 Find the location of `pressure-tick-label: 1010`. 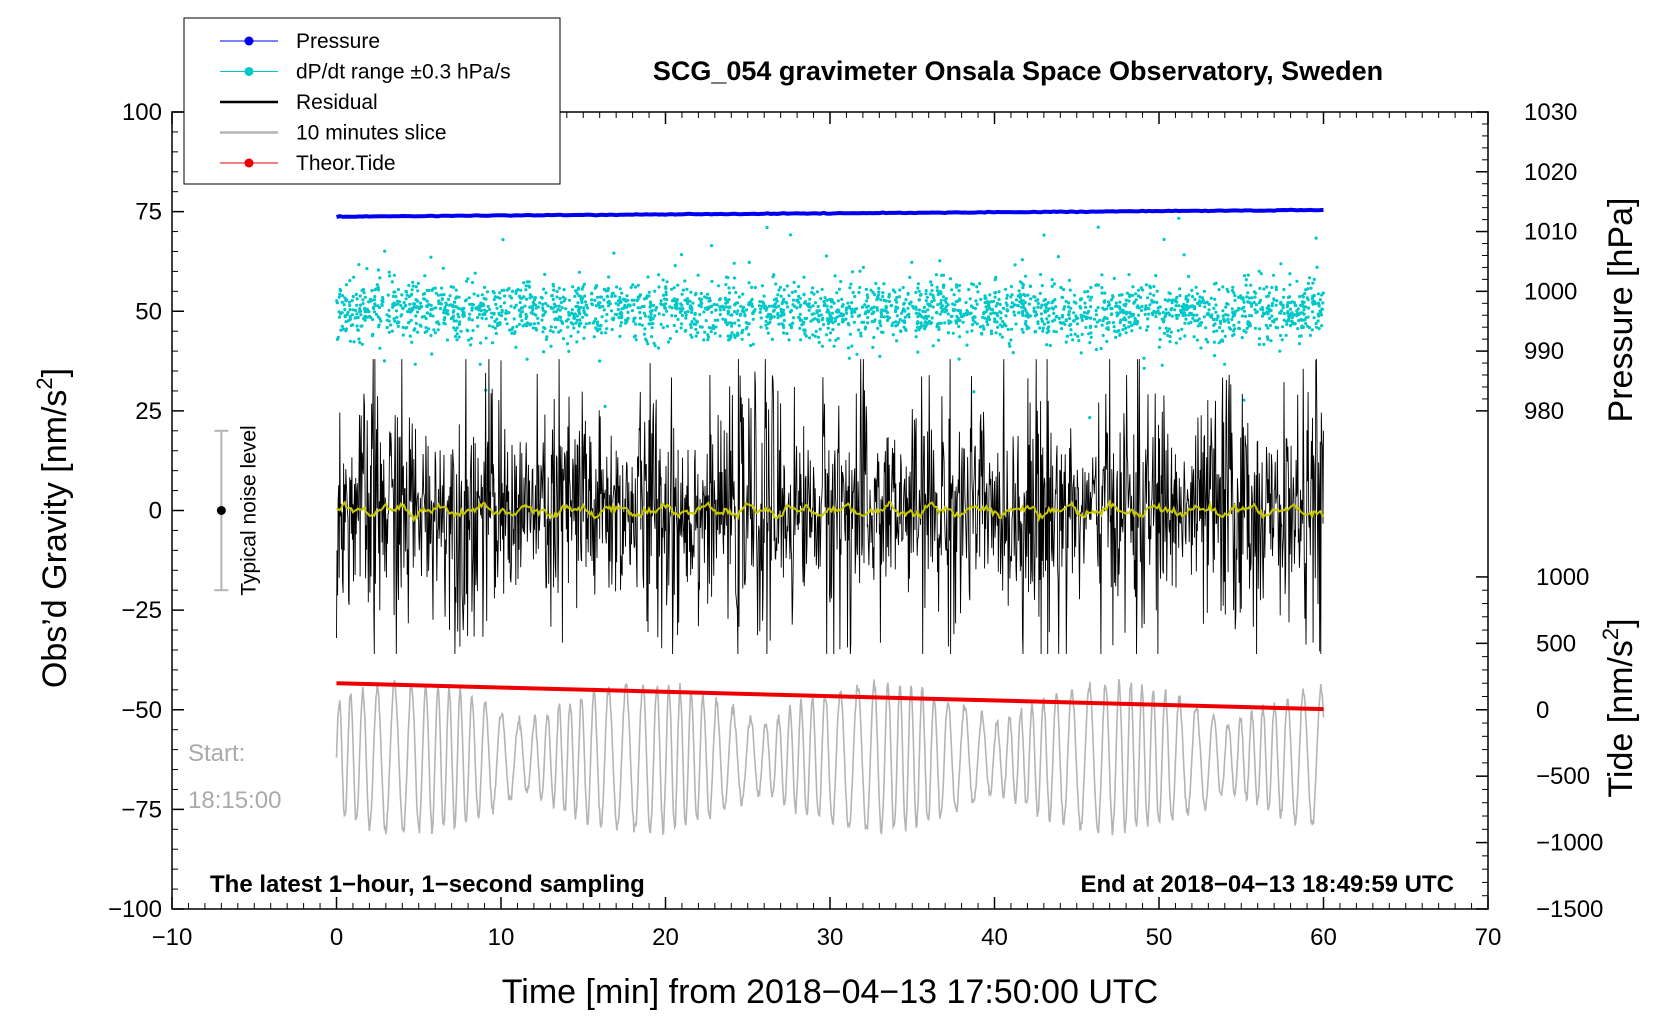

pressure-tick-label: 1010 is located at coordinates (1550, 232).